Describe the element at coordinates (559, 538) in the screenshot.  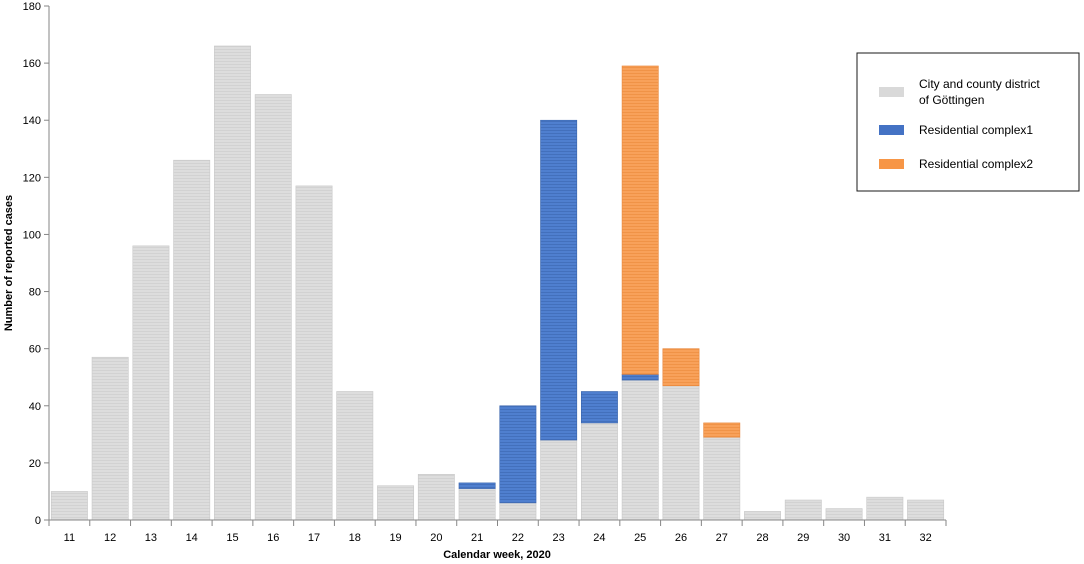
I see `x-tick-label: 23` at that location.